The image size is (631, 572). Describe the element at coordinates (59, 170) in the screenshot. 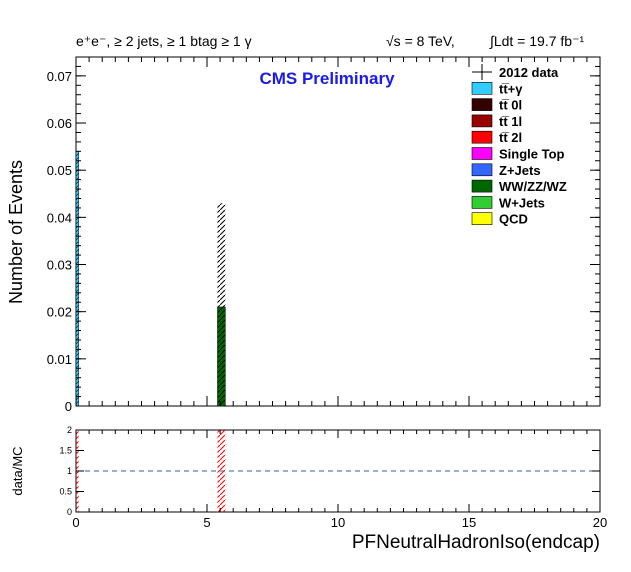

I see `y-tick-label: 0.05` at that location.